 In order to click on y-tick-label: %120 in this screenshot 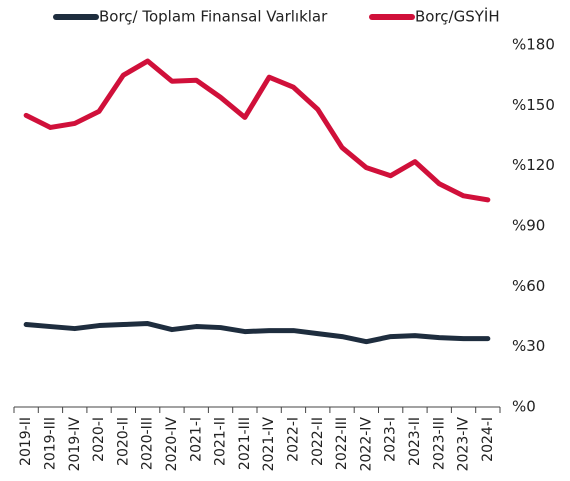, I will do `click(533, 165)`.